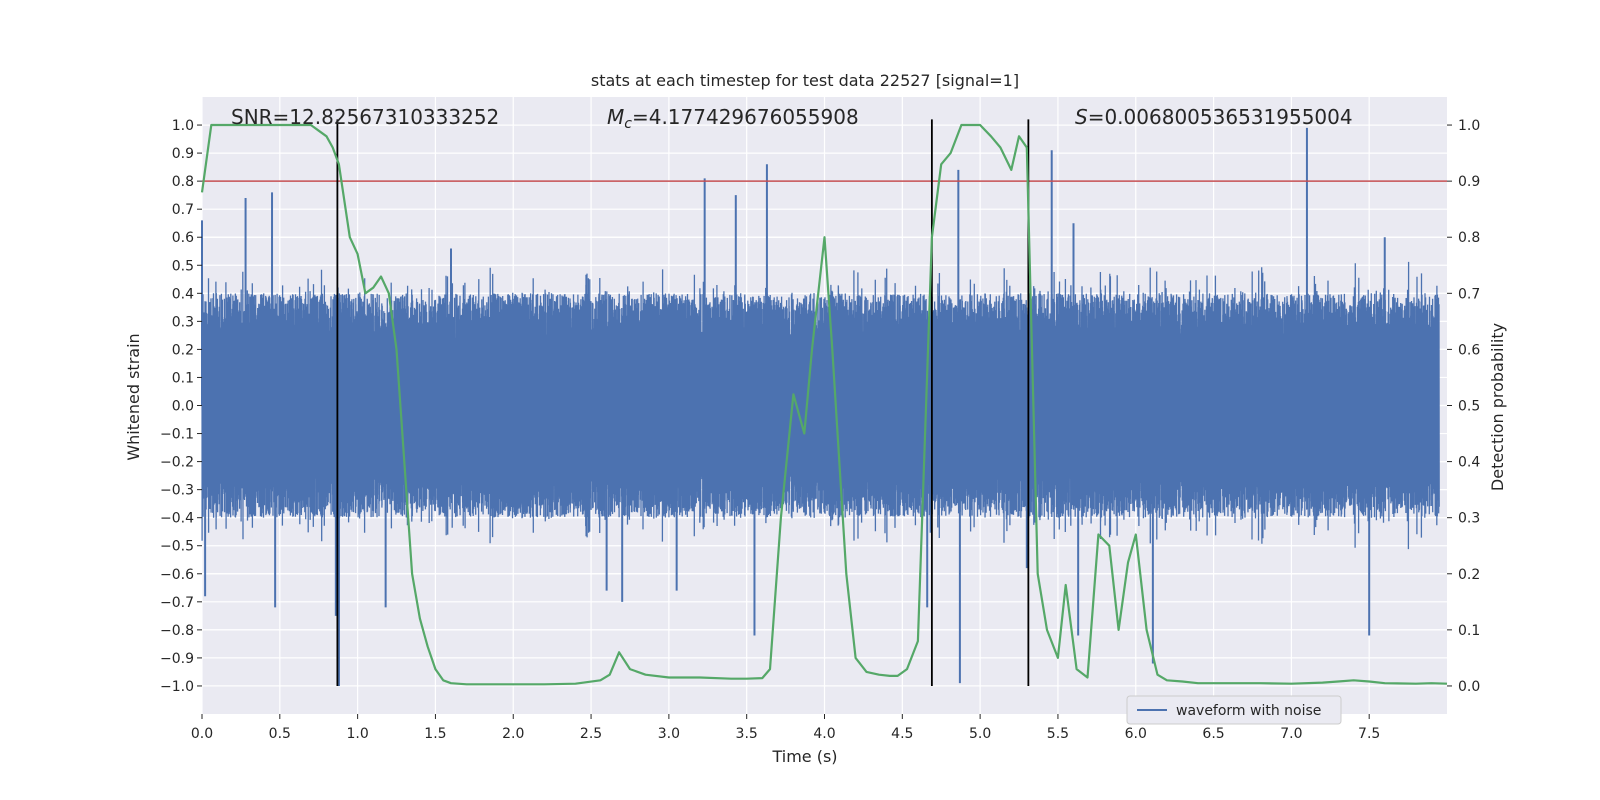  Describe the element at coordinates (177, 519) in the screenshot. I see `y-tick-label: −0.4` at that location.